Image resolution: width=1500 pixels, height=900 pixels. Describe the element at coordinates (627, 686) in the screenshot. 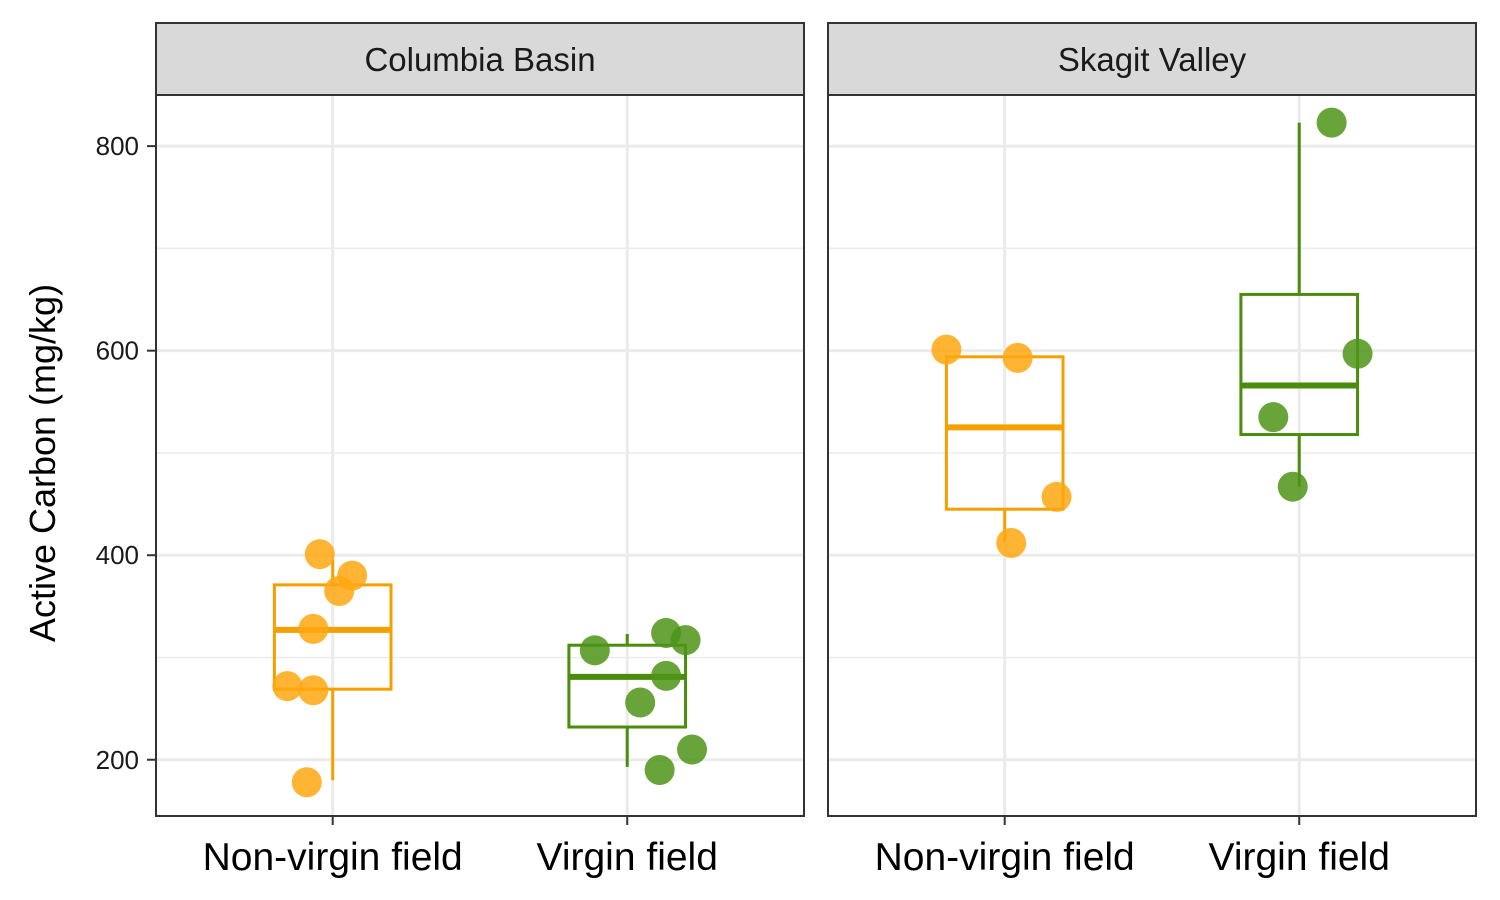

I see `box` at that location.